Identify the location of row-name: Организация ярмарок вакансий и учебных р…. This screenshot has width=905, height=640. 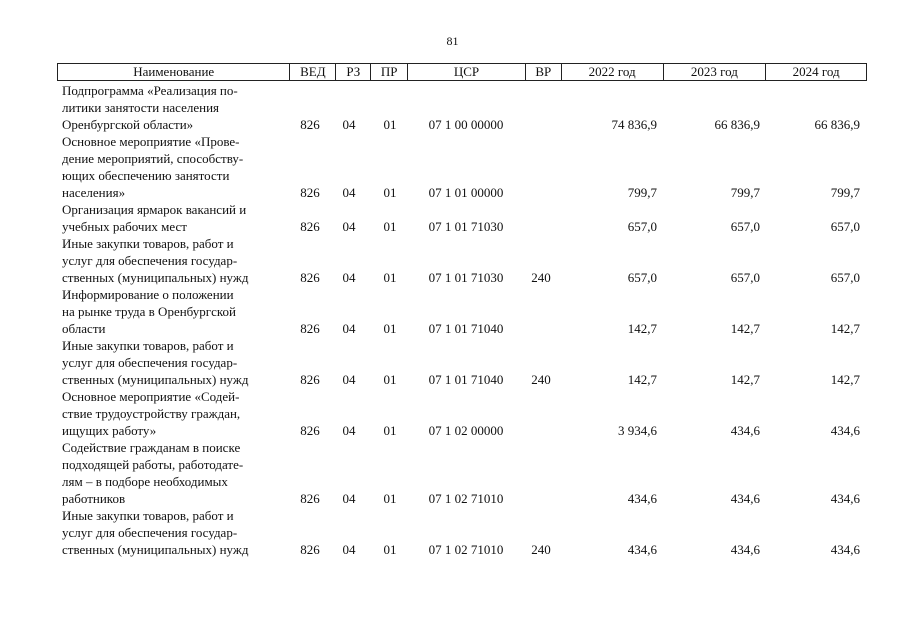
(154, 218).